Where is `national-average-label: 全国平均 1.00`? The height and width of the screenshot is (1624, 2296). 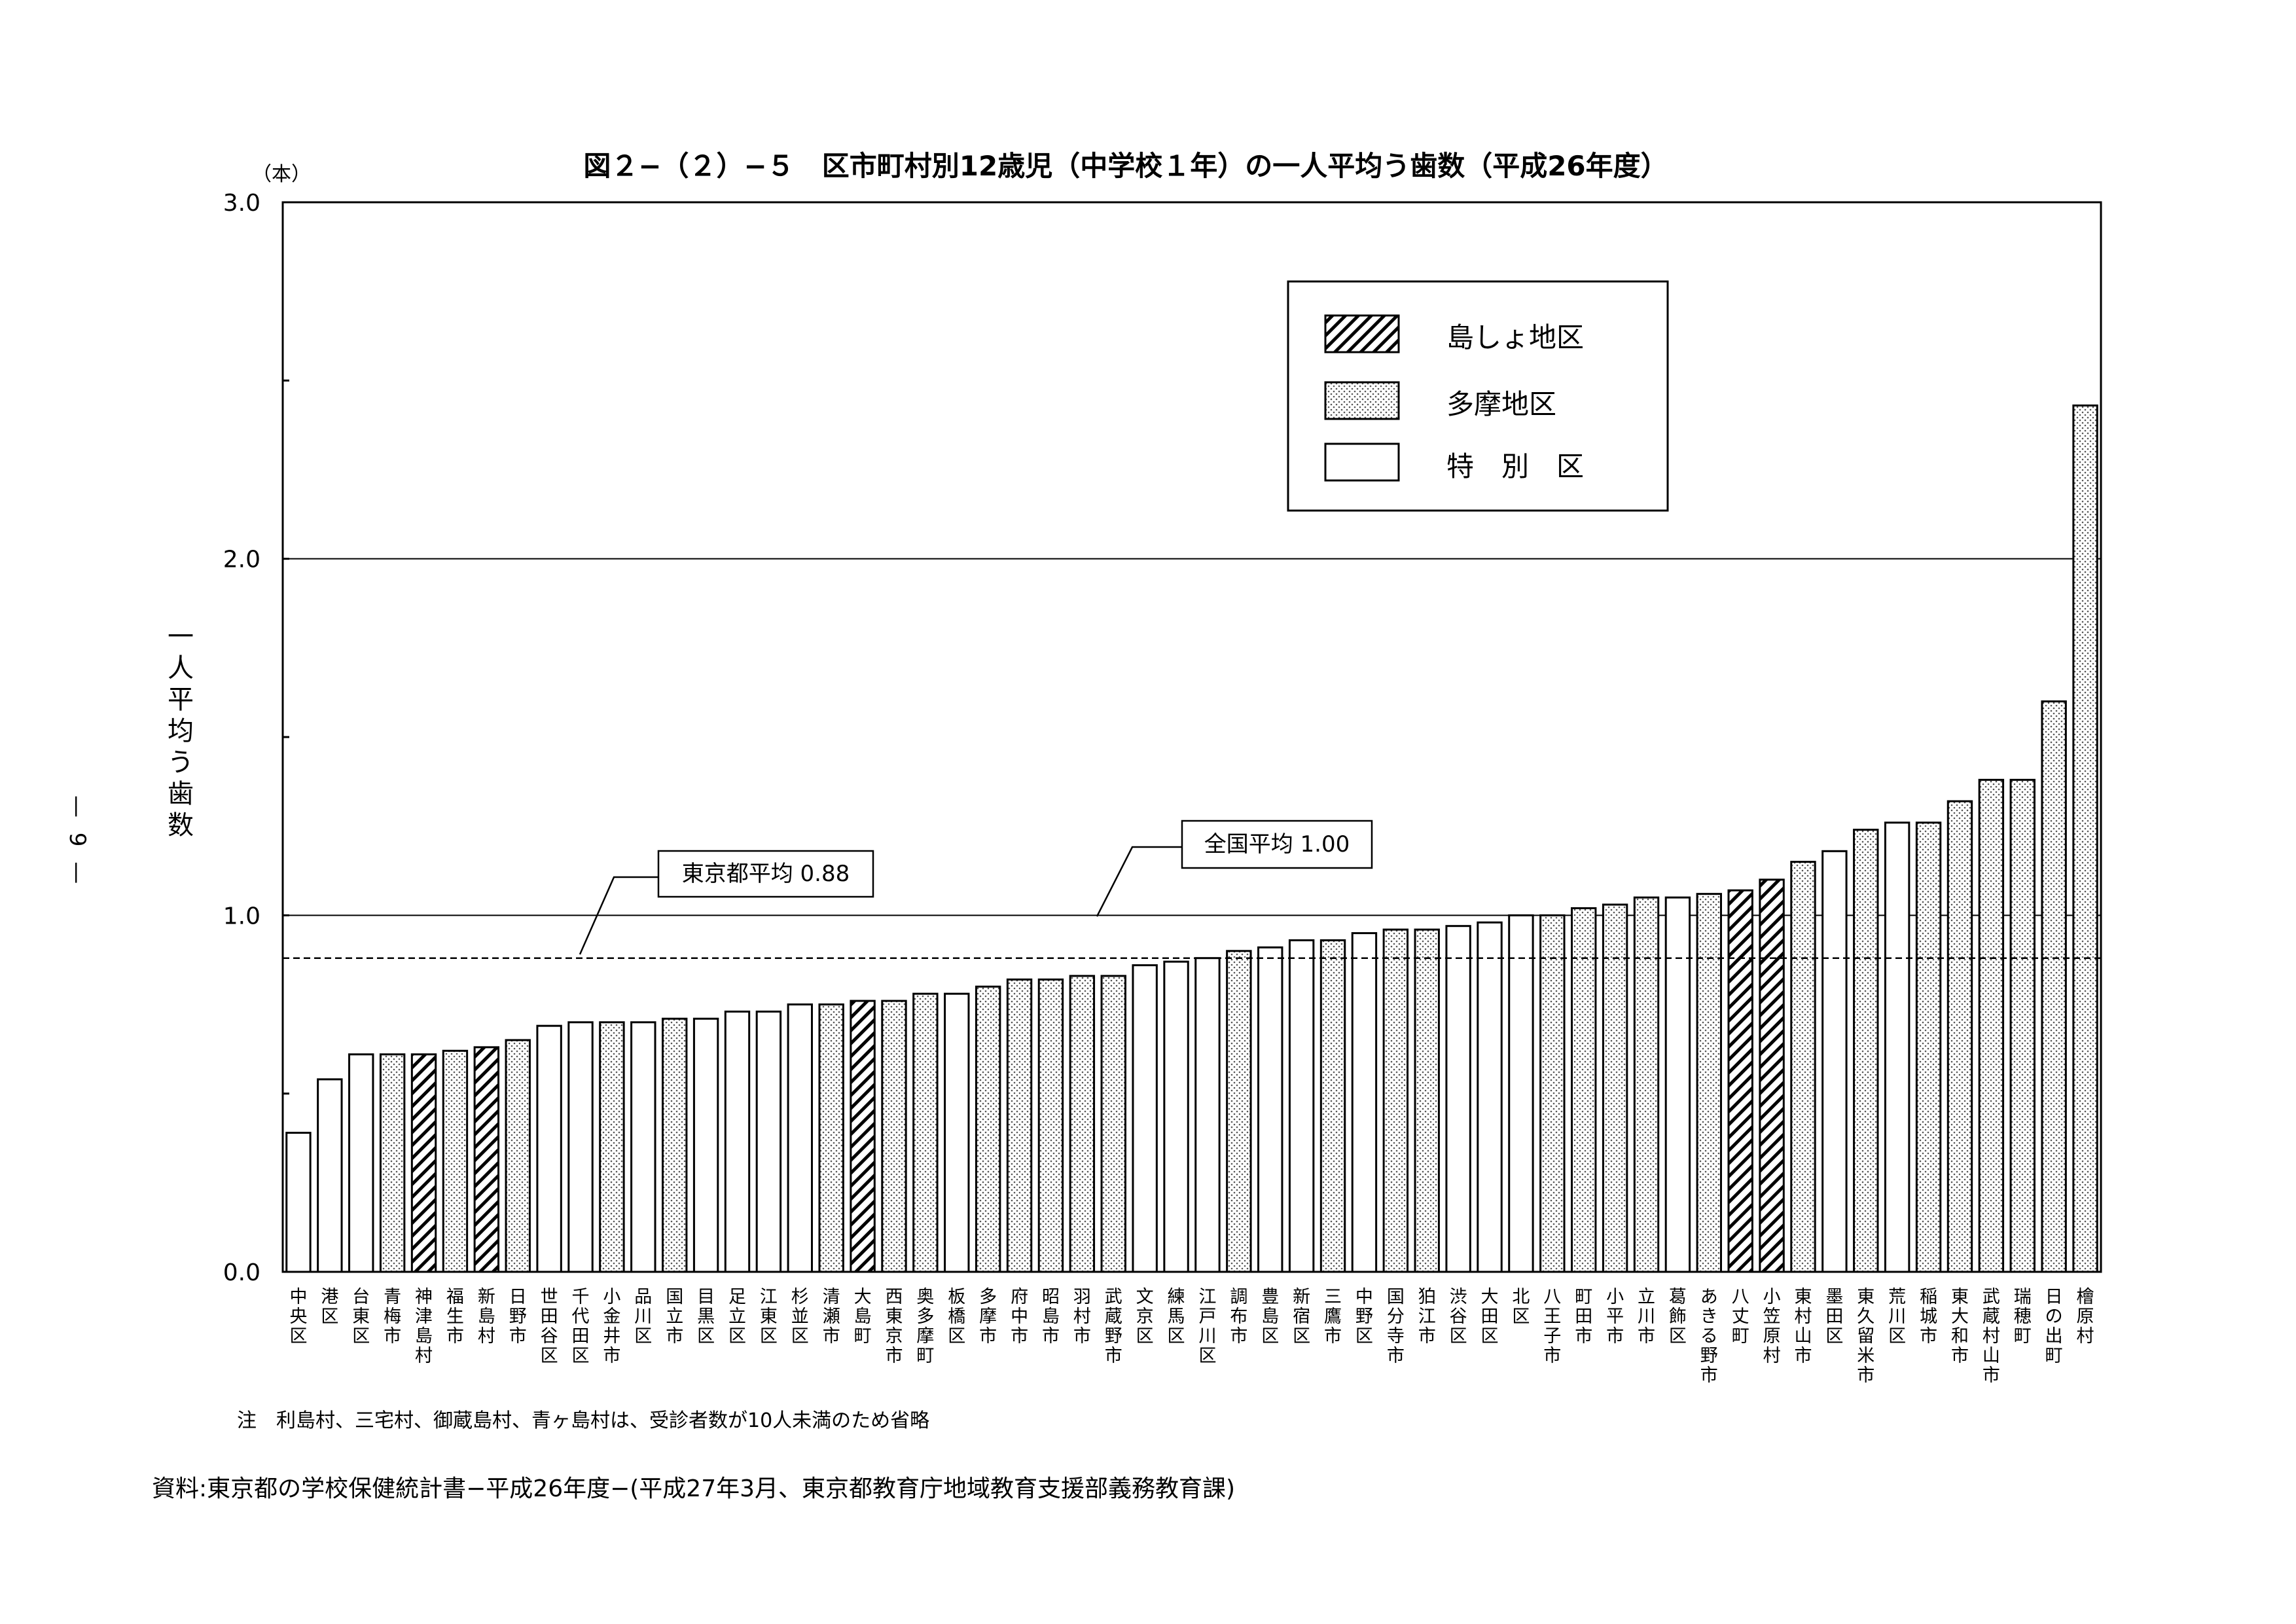
national-average-label: 全国平均 1.00 is located at coordinates (1277, 844).